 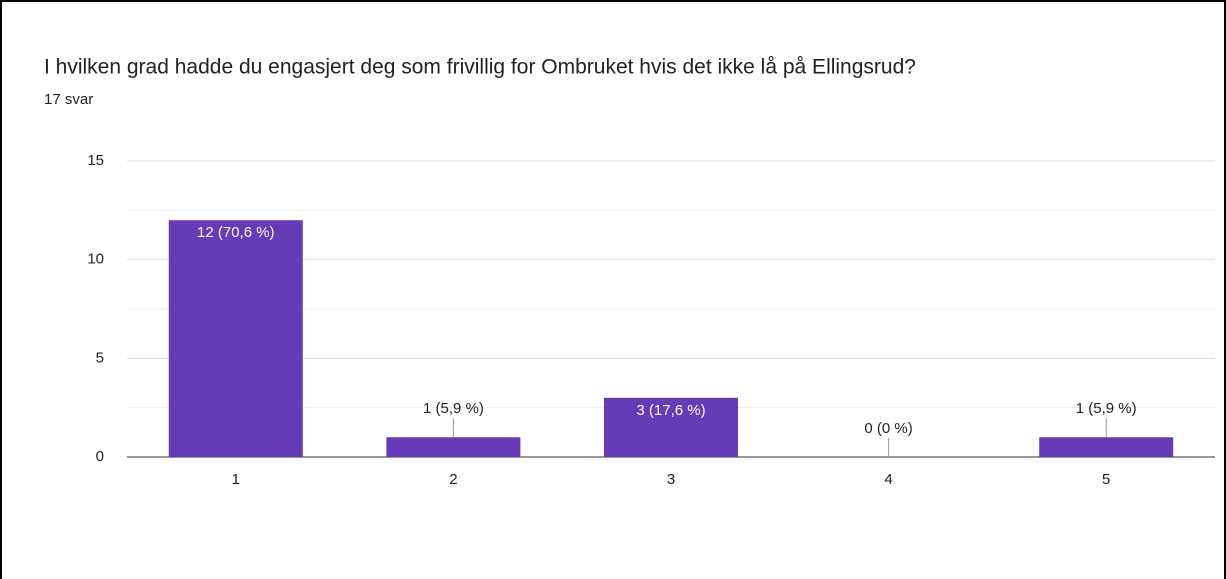 I want to click on data-label: 3 (17,6 %), so click(x=670, y=410).